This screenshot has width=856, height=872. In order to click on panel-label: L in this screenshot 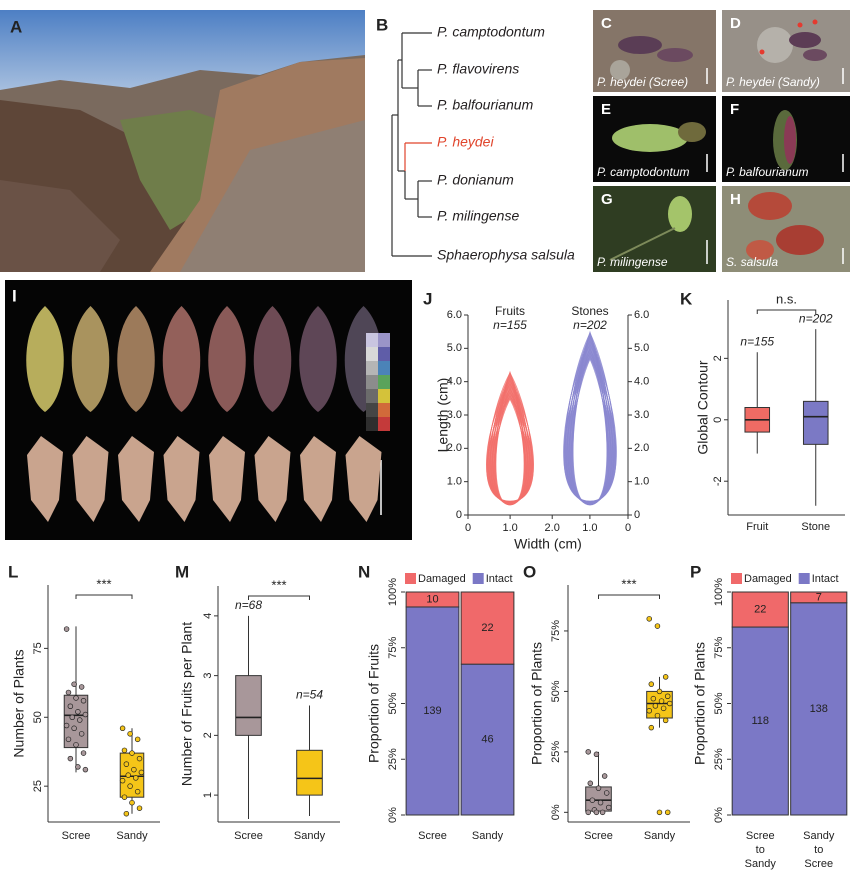, I will do `click(13, 571)`.